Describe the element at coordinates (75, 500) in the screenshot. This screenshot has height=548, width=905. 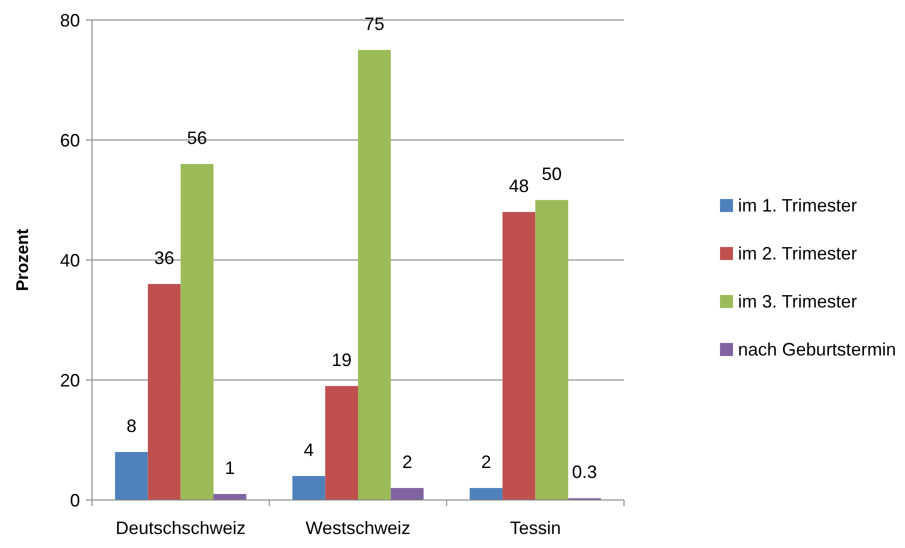
I see `y-tick-label: 0` at that location.